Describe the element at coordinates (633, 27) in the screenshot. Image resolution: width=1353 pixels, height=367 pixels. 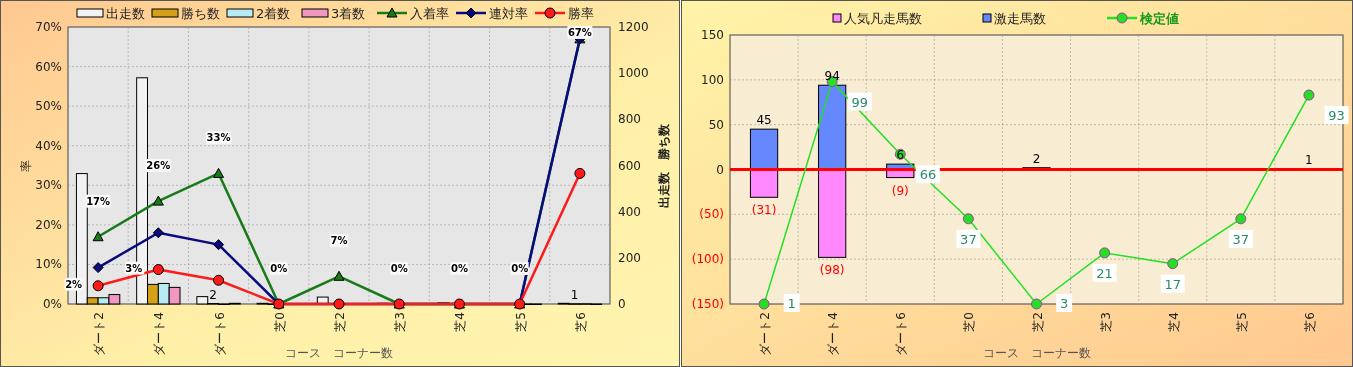
I see `y2-tick-label: 1200` at that location.